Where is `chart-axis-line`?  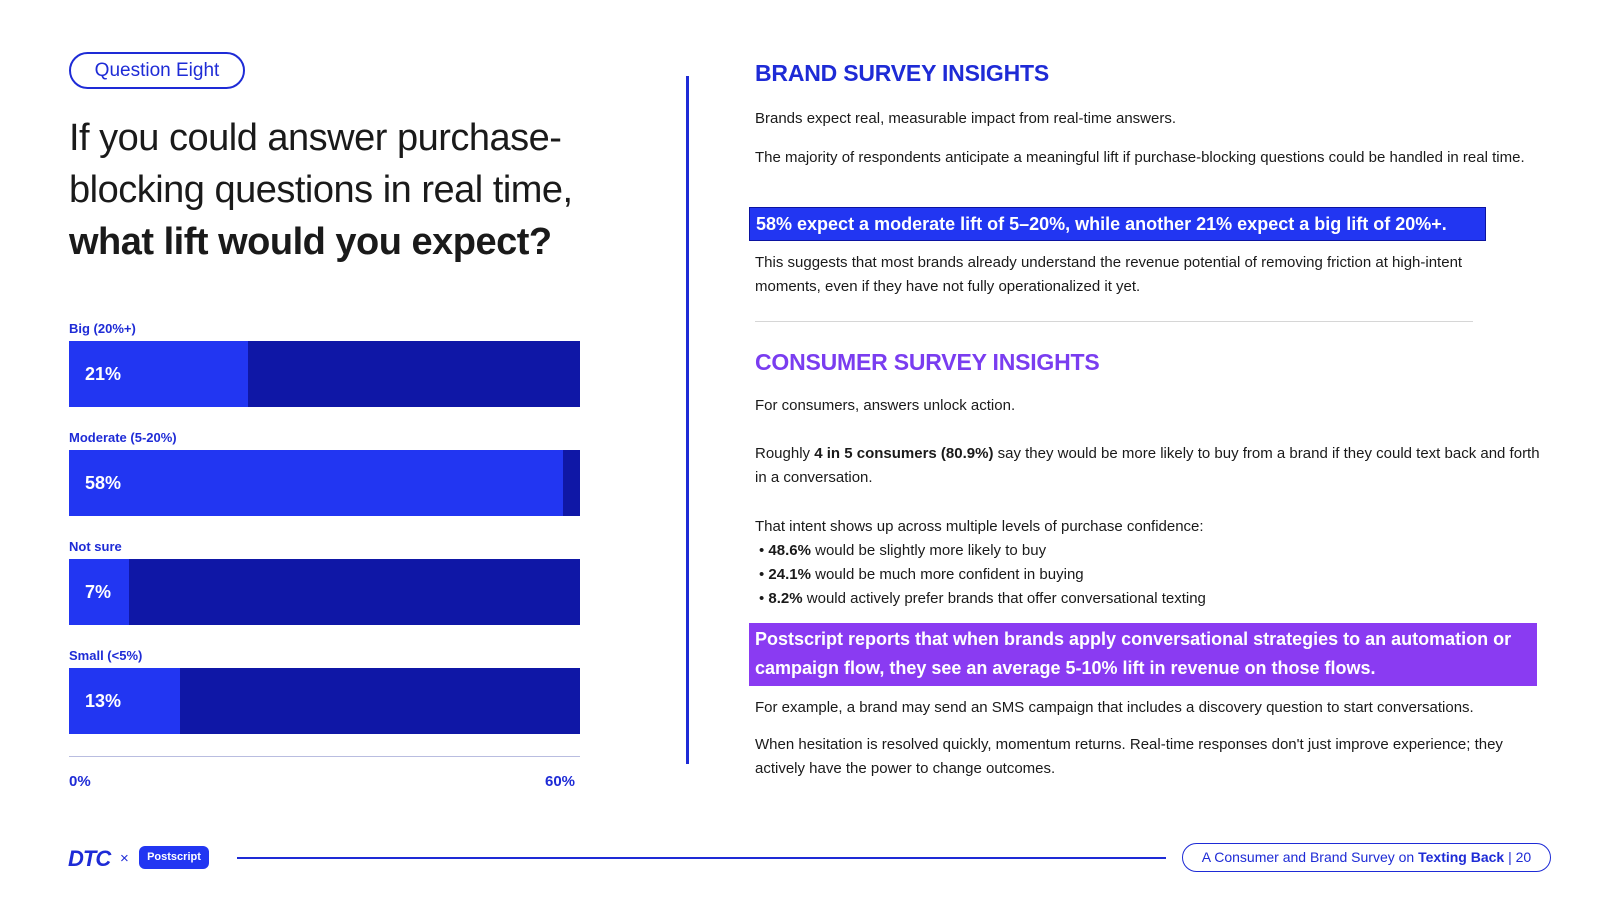
chart-axis-line is located at coordinates (324, 756).